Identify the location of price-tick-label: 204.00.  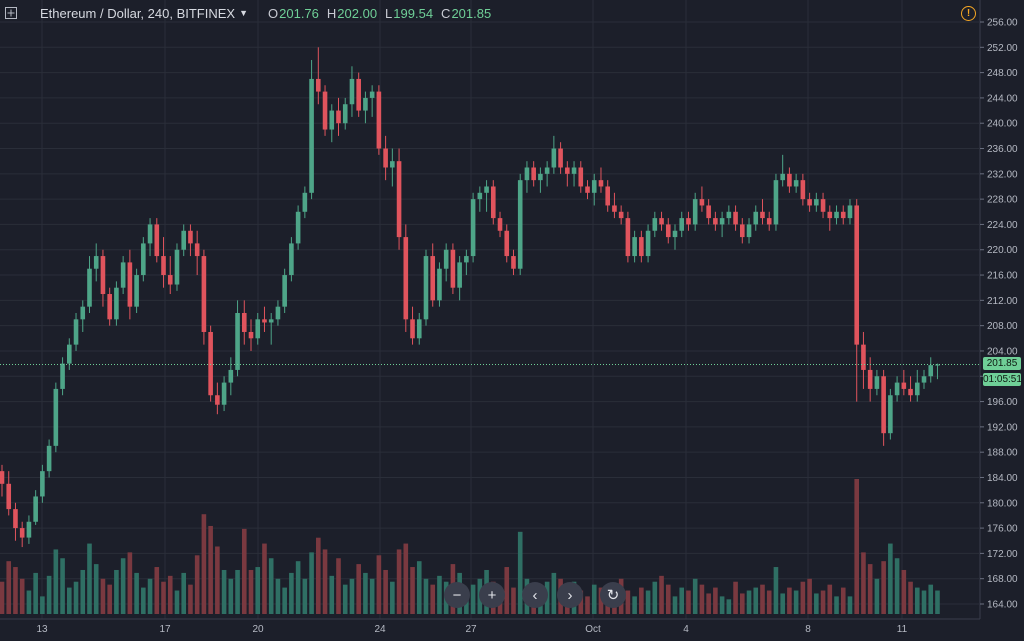
(1002, 351).